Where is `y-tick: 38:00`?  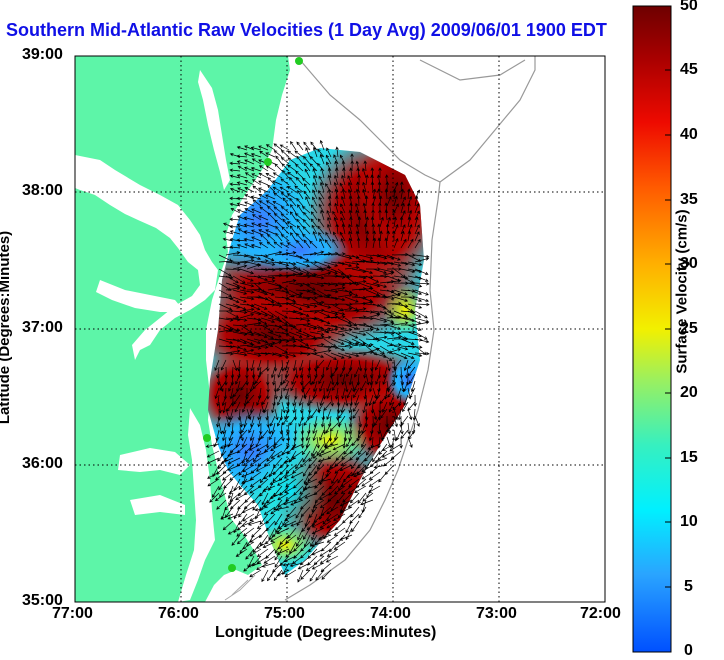 y-tick: 38:00 is located at coordinates (42, 190).